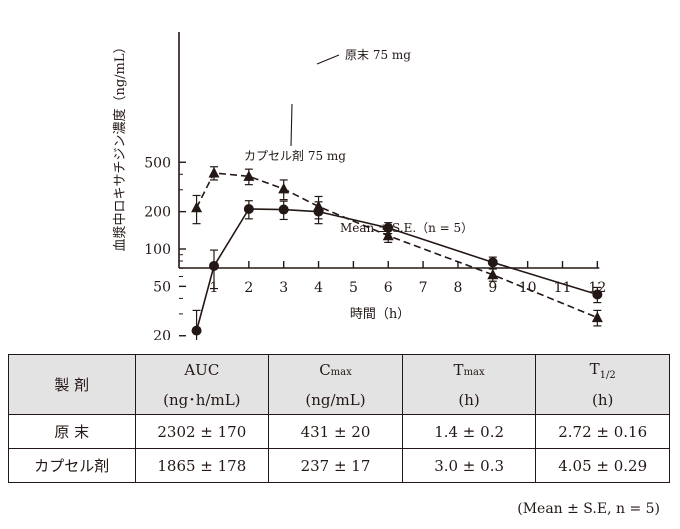  I want to click on y-tick-label: 200, so click(157, 213).